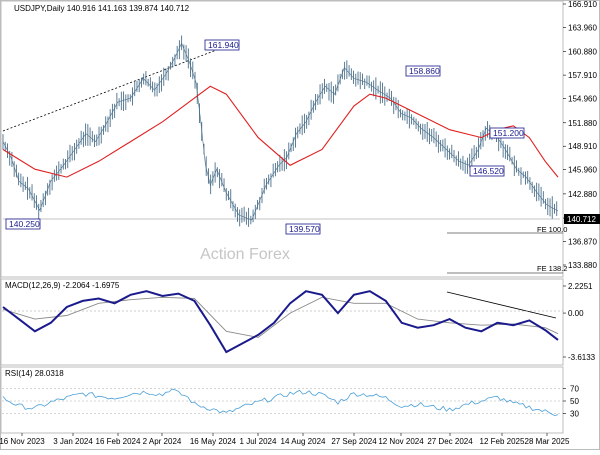 This screenshot has height=455, width=600. Describe the element at coordinates (162, 441) in the screenshot. I see `date-tick-label: 2 Apr 2024` at that location.